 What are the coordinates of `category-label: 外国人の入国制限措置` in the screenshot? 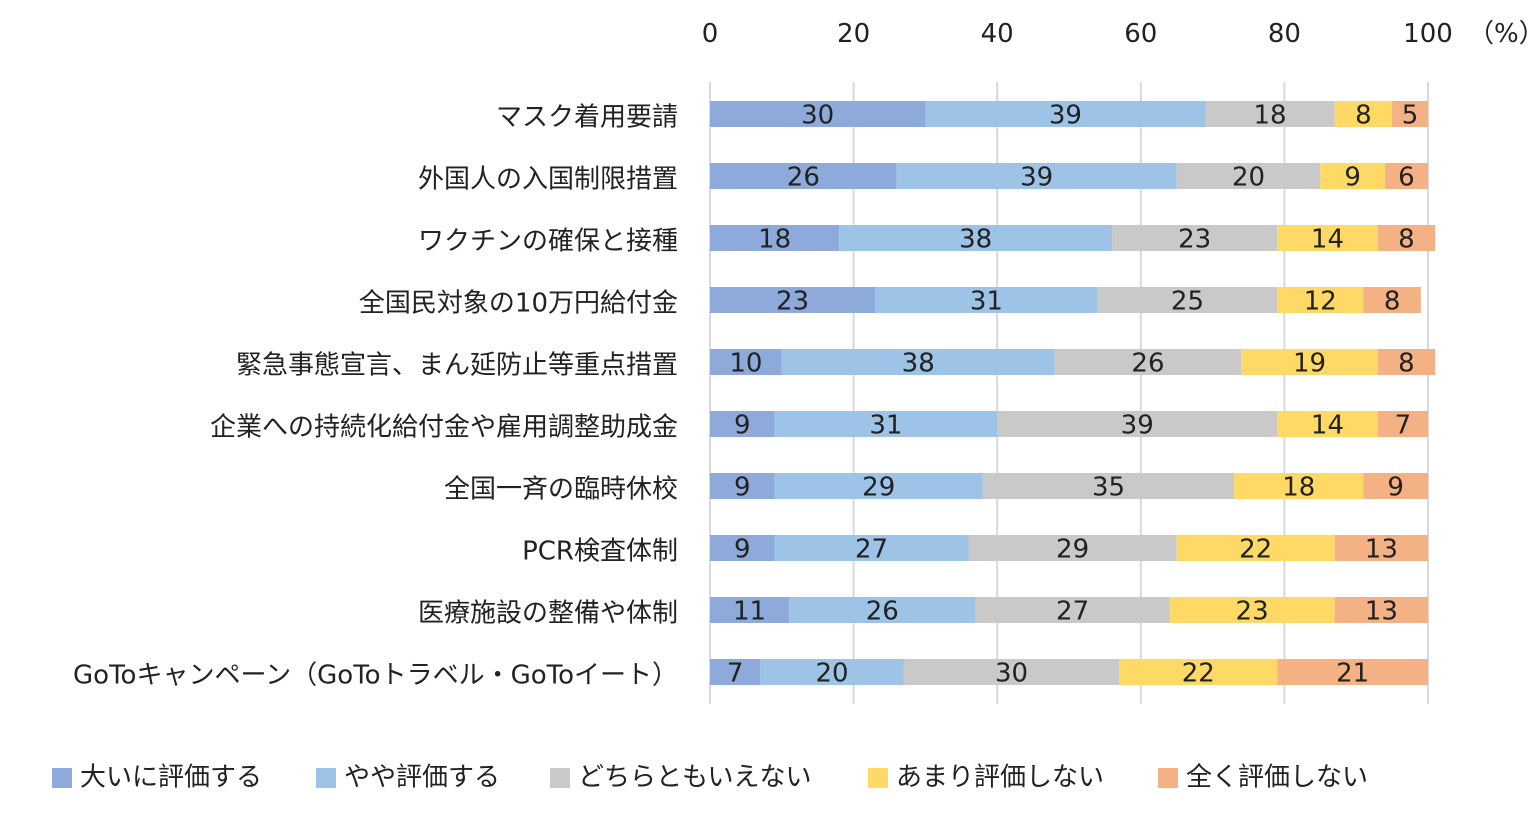 It's located at (548, 180).